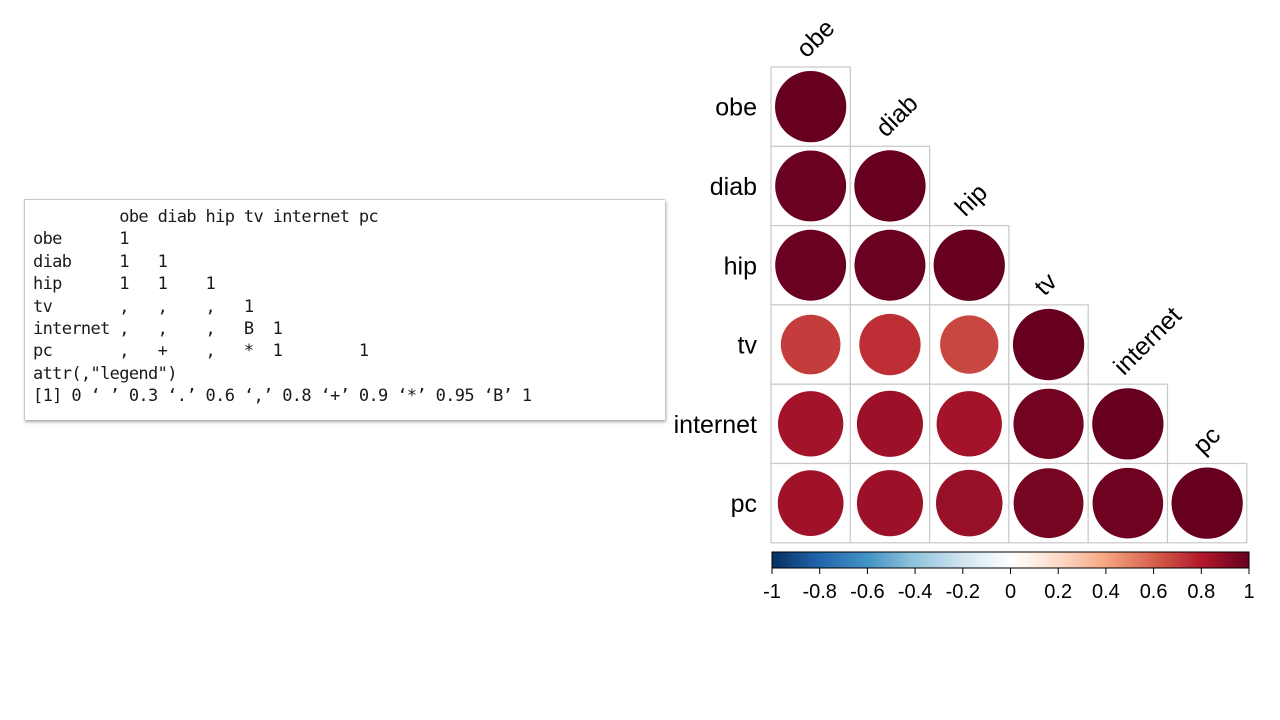  I want to click on corr-circle-pc-tv, so click(1048, 503).